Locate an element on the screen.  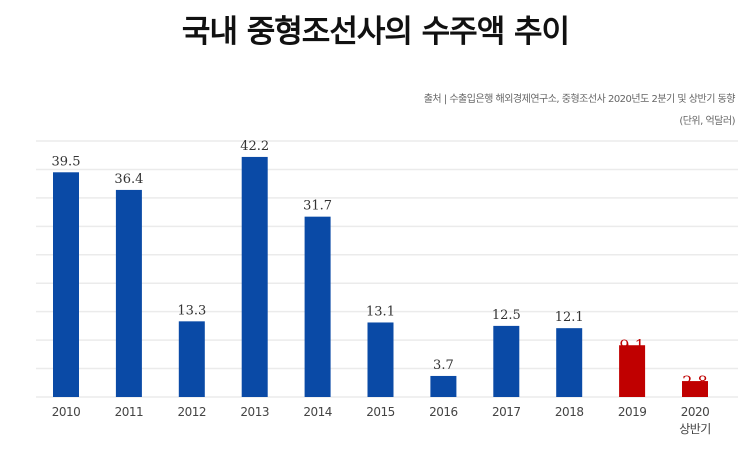
x-tick-label: 2019 is located at coordinates (632, 412).